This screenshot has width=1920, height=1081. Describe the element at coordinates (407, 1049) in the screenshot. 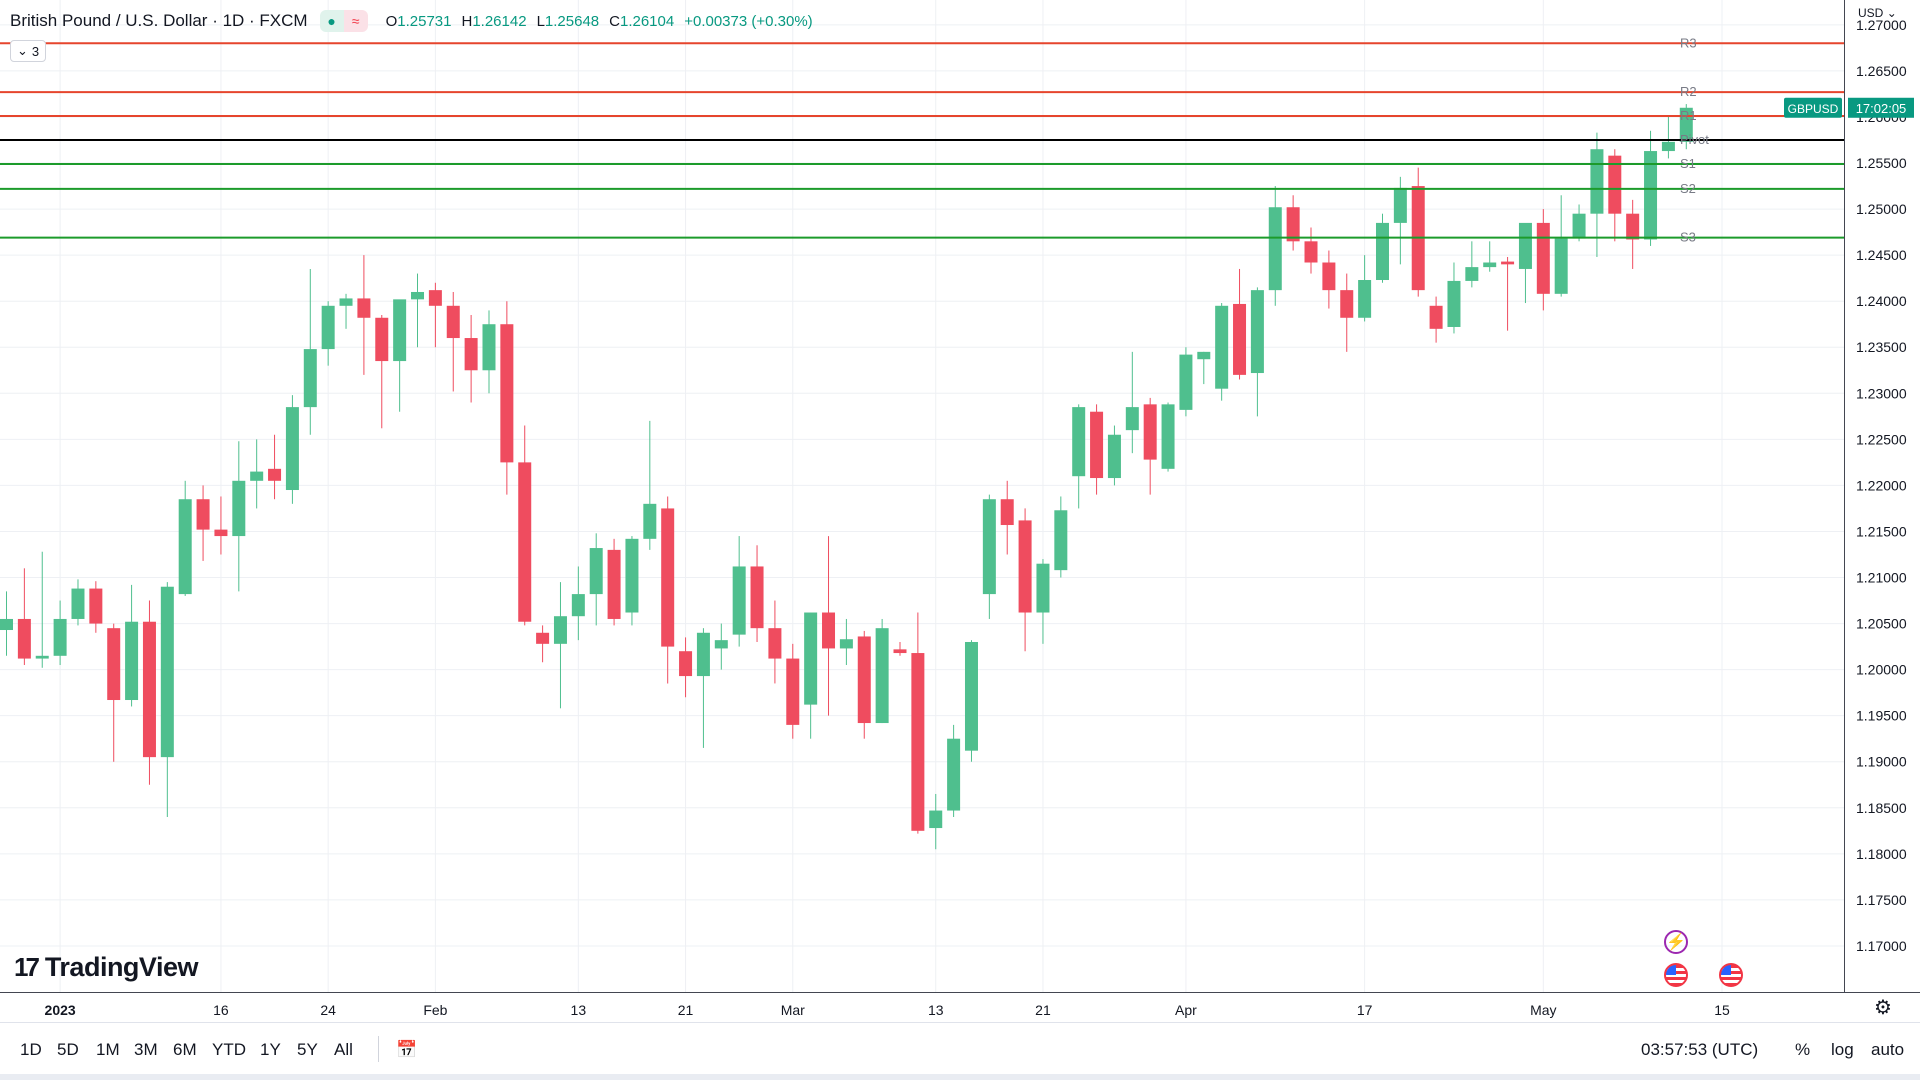

I see `calendar-range-icon: 📅` at that location.